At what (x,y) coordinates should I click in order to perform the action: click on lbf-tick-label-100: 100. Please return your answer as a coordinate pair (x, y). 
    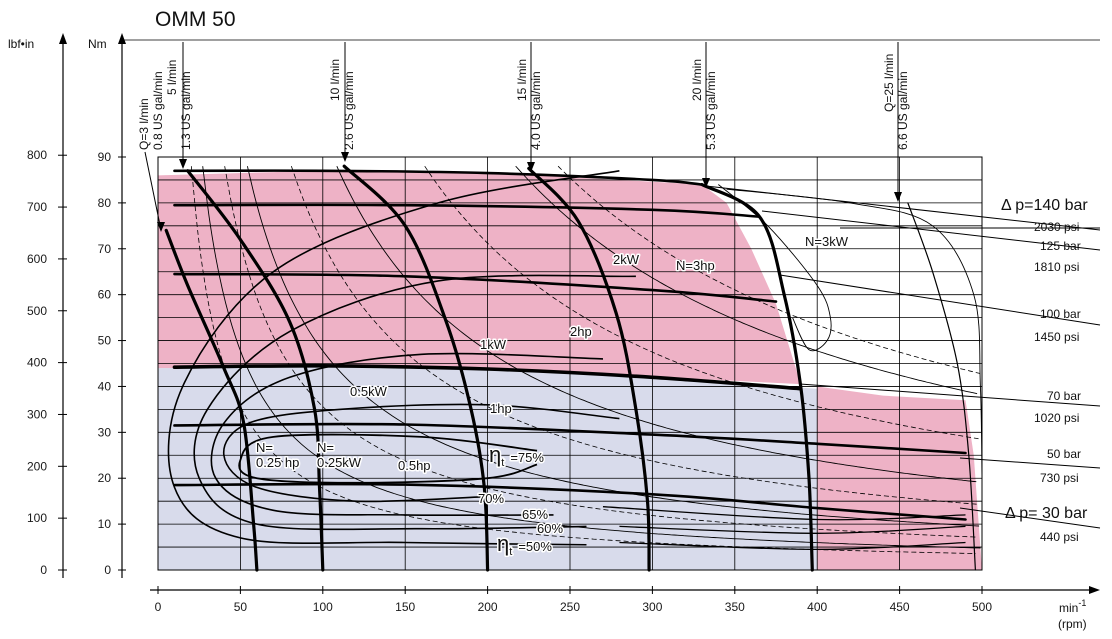
    Looking at the image, I should click on (37, 518).